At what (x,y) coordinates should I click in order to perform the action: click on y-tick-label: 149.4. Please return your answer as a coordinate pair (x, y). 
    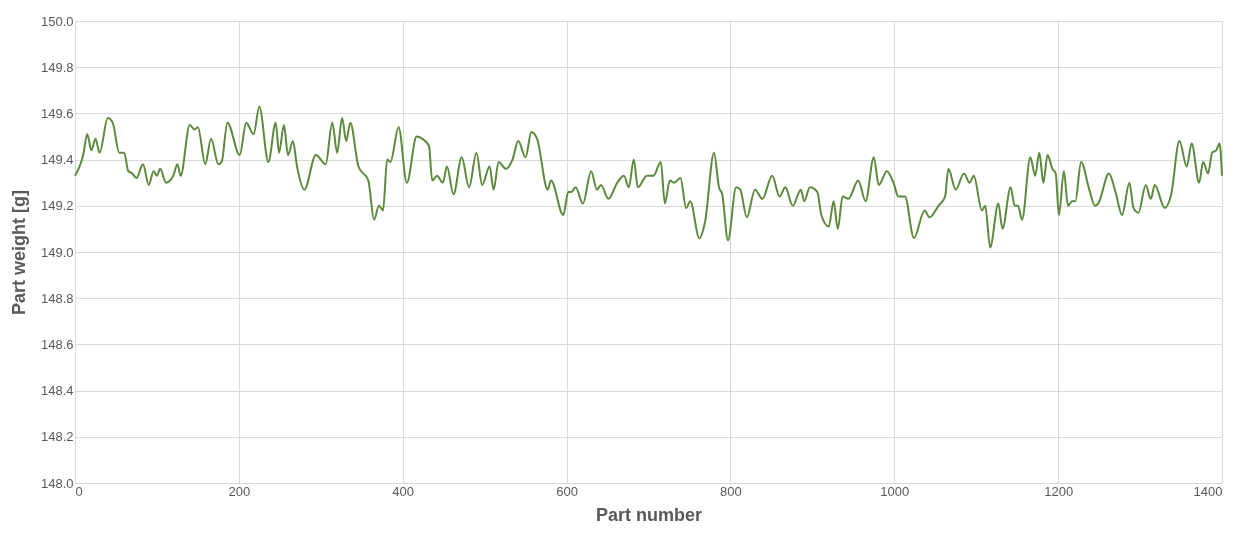
    Looking at the image, I should click on (57, 160).